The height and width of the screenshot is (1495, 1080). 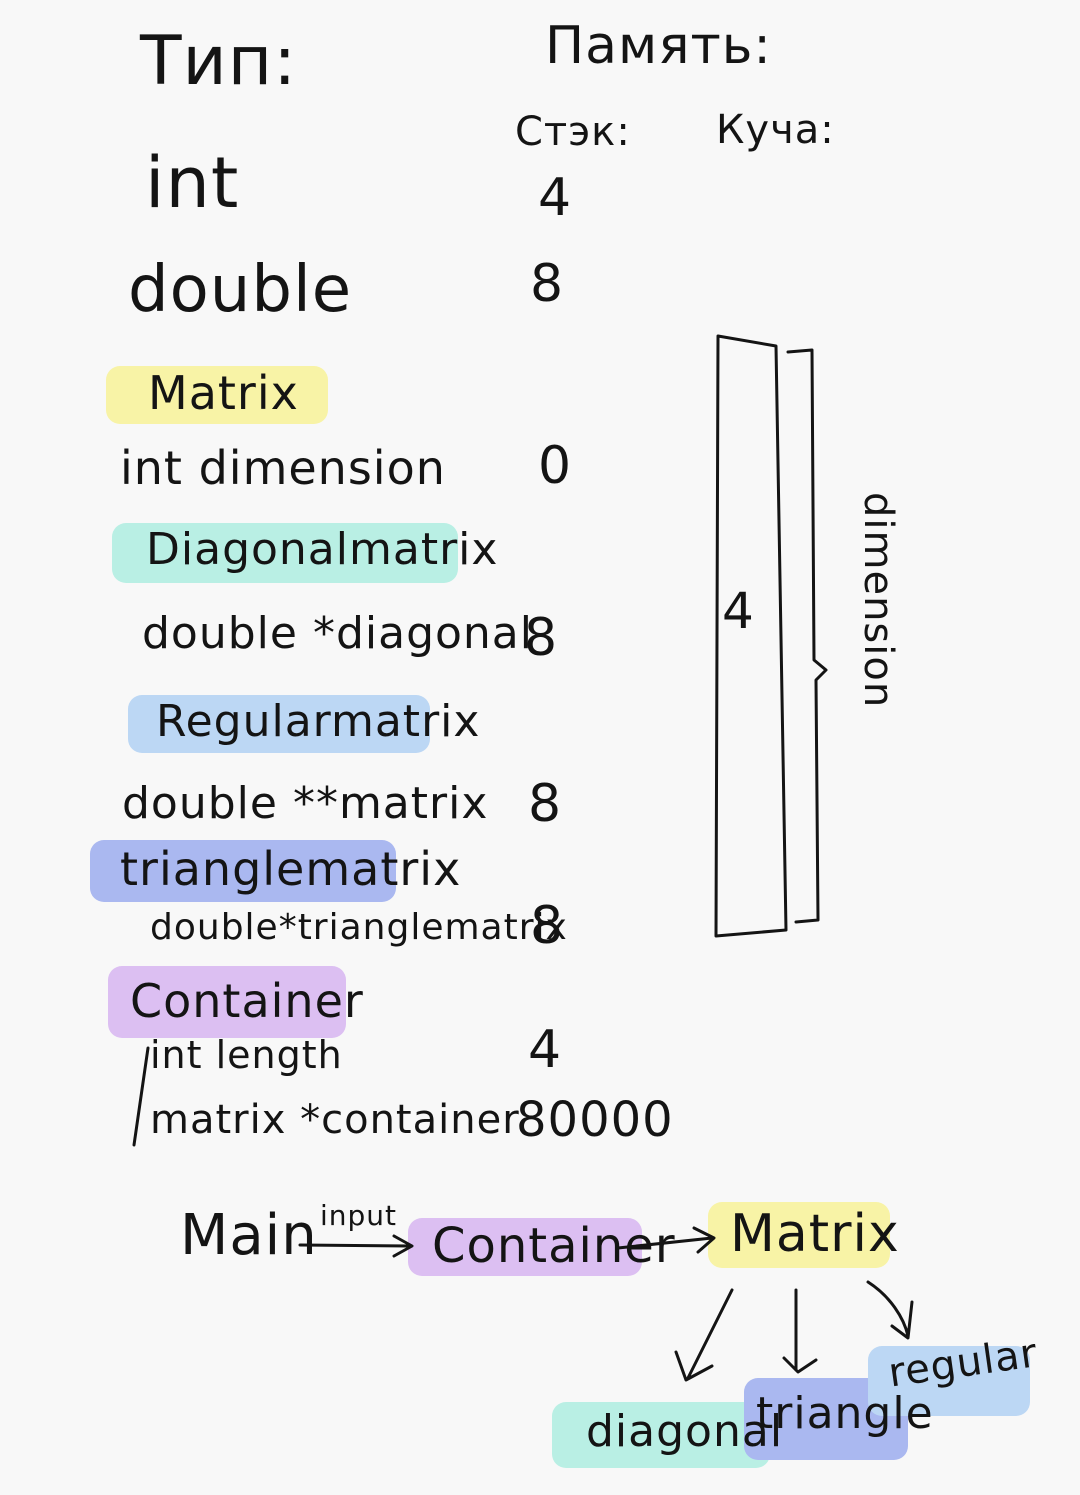 What do you see at coordinates (547, 926) in the screenshot?
I see `row-value-double-trianglematrix: 8` at bounding box center [547, 926].